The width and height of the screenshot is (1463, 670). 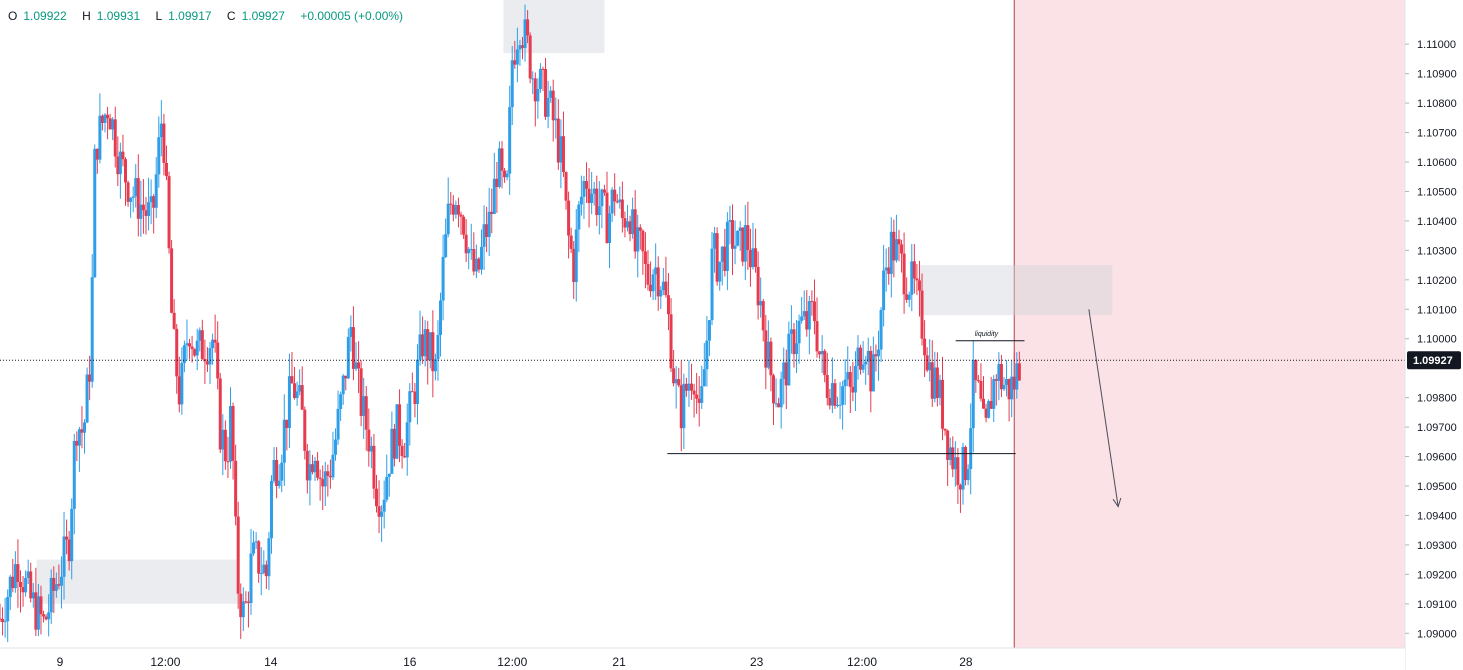 I want to click on ohlc-low: L 1.09917, so click(x=183, y=16).